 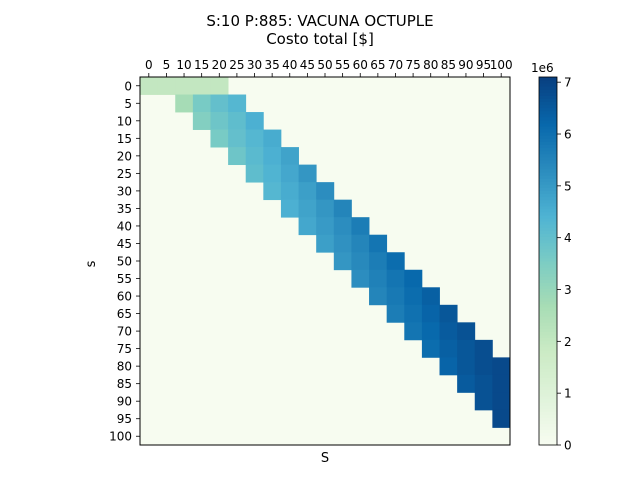 I want to click on colorbar-tick-label: 2, so click(x=568, y=342).